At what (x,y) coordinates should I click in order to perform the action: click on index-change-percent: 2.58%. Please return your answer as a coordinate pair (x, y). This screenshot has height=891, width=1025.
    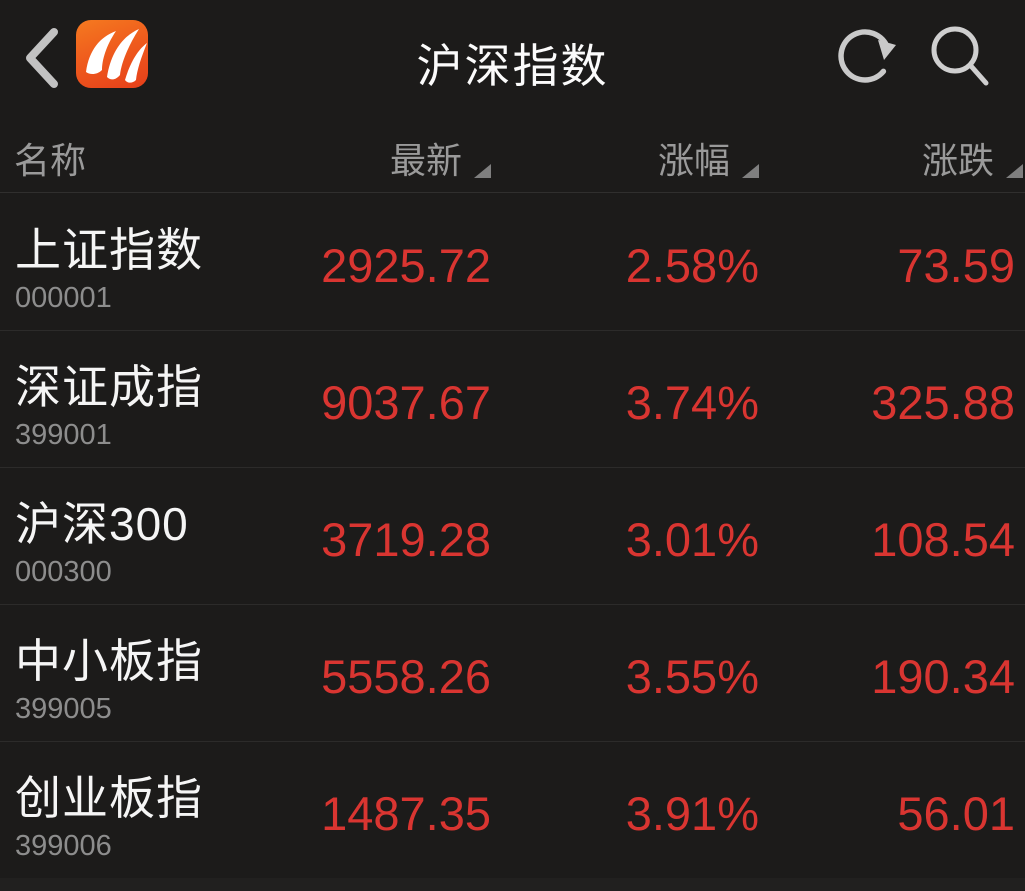
    Looking at the image, I should click on (692, 265).